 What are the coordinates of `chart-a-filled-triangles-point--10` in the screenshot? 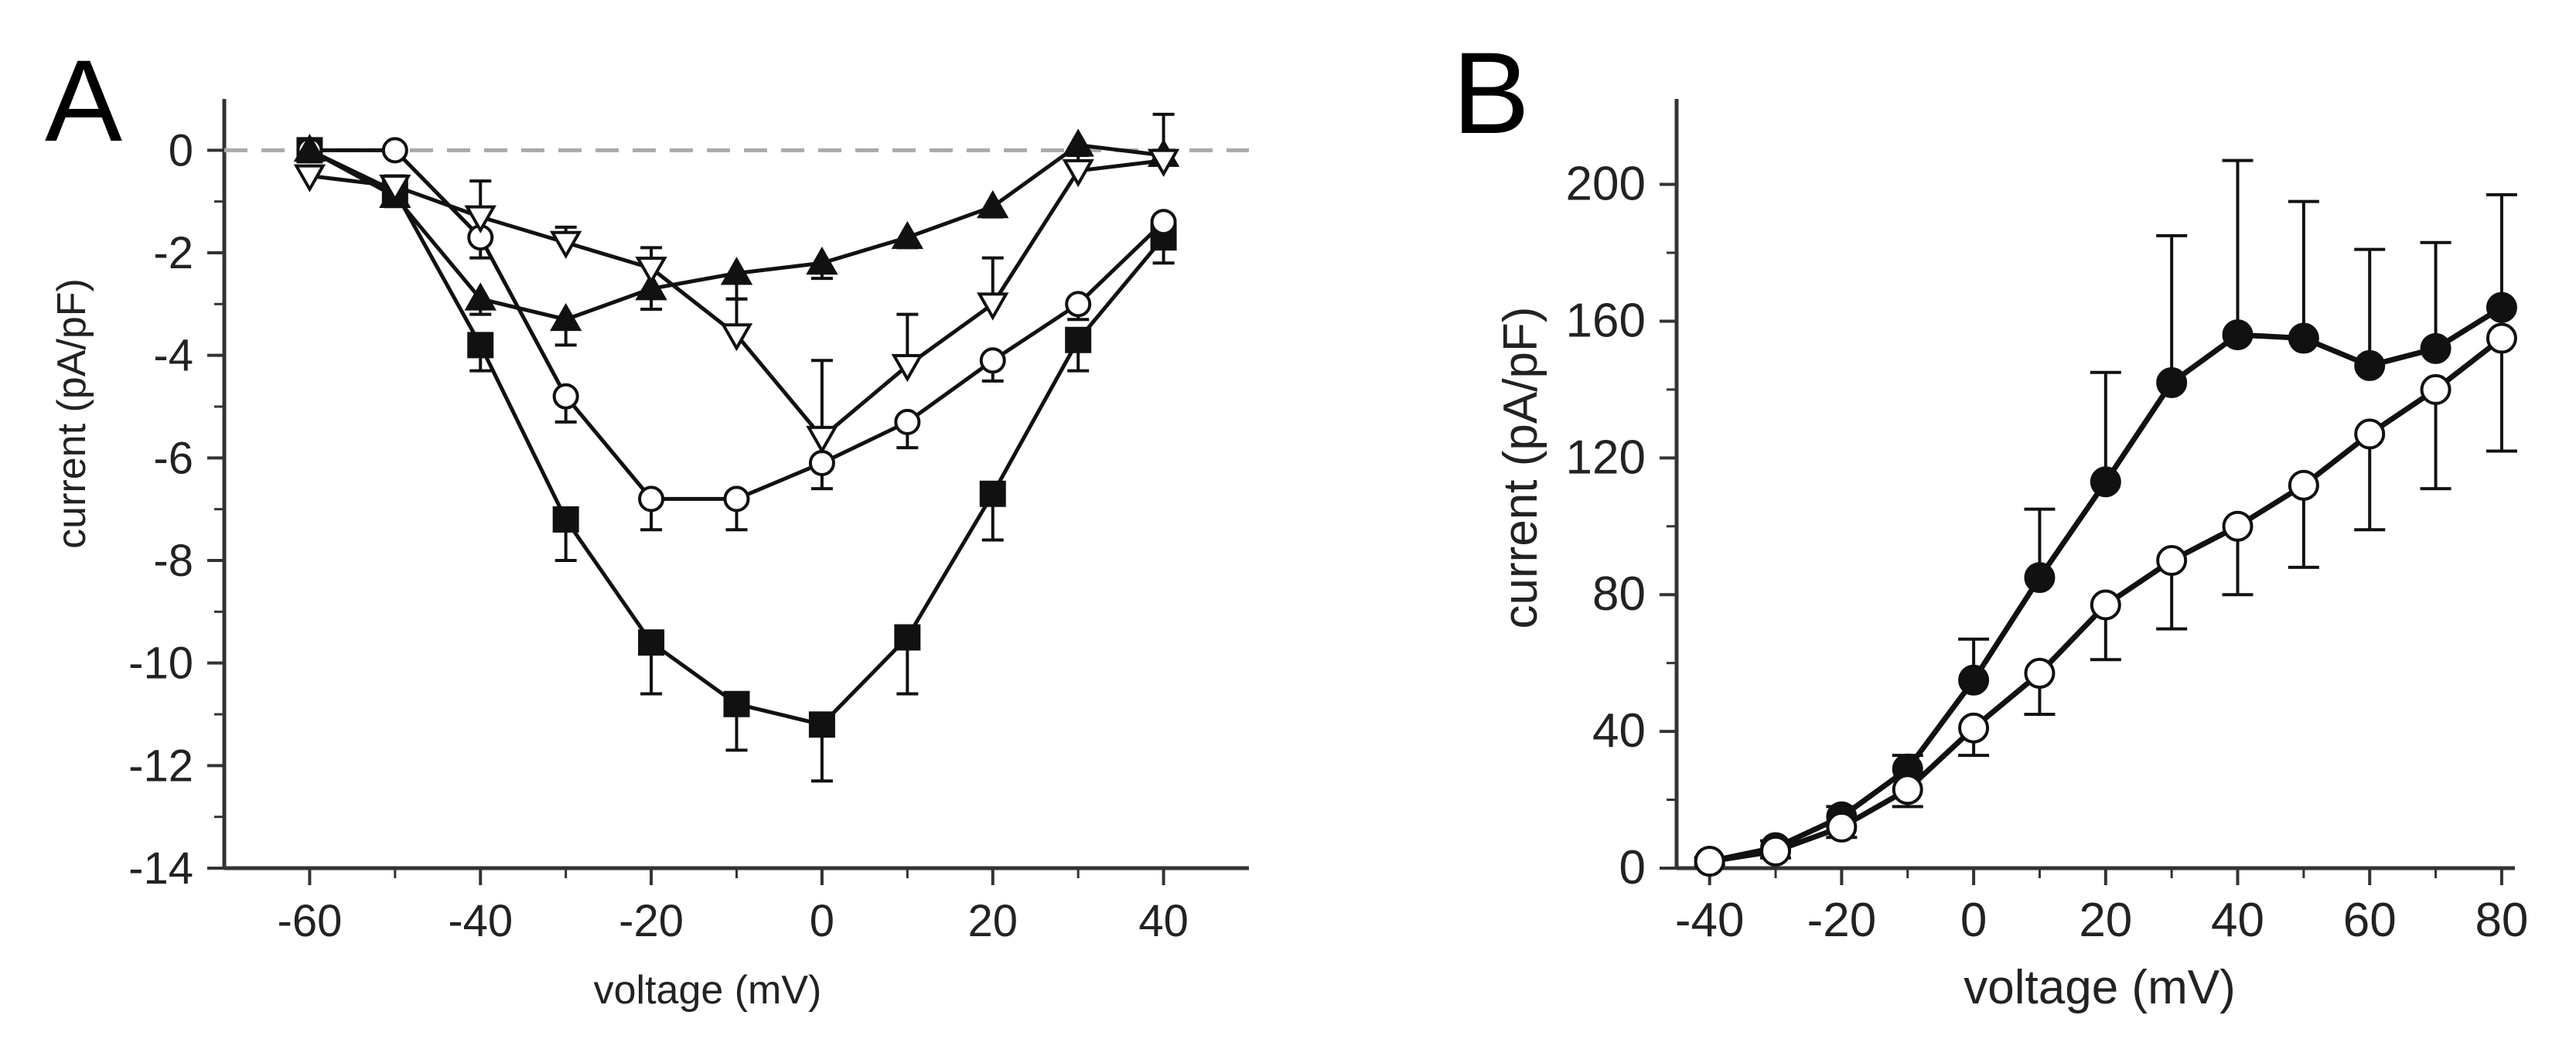 It's located at (737, 271).